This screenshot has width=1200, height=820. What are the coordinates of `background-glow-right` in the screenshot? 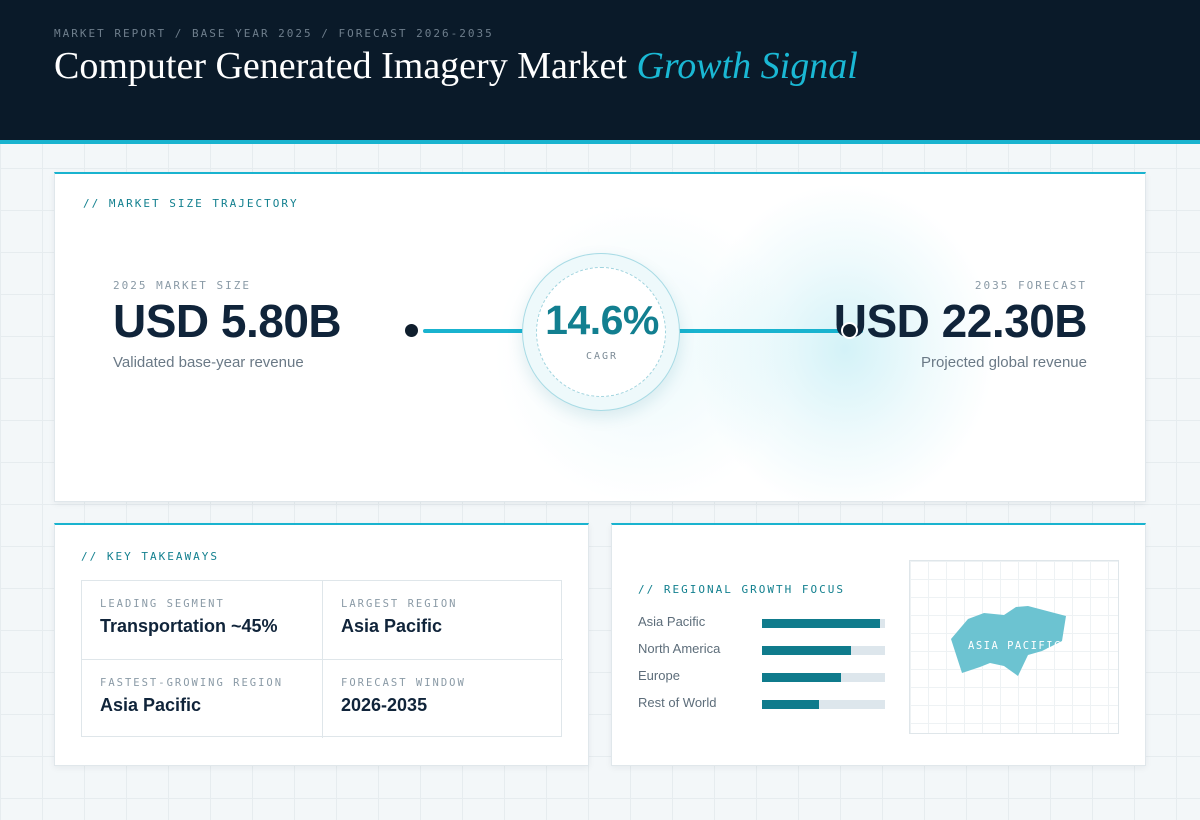 It's located at (845, 342).